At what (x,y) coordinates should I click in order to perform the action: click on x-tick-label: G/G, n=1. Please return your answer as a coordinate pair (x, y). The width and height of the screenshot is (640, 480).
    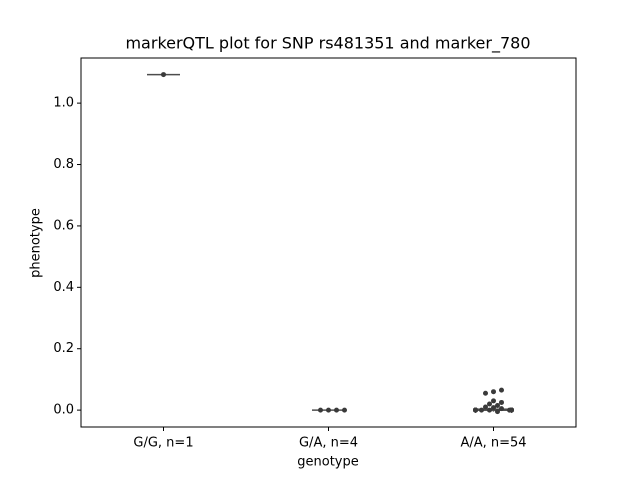
    Looking at the image, I should click on (163, 443).